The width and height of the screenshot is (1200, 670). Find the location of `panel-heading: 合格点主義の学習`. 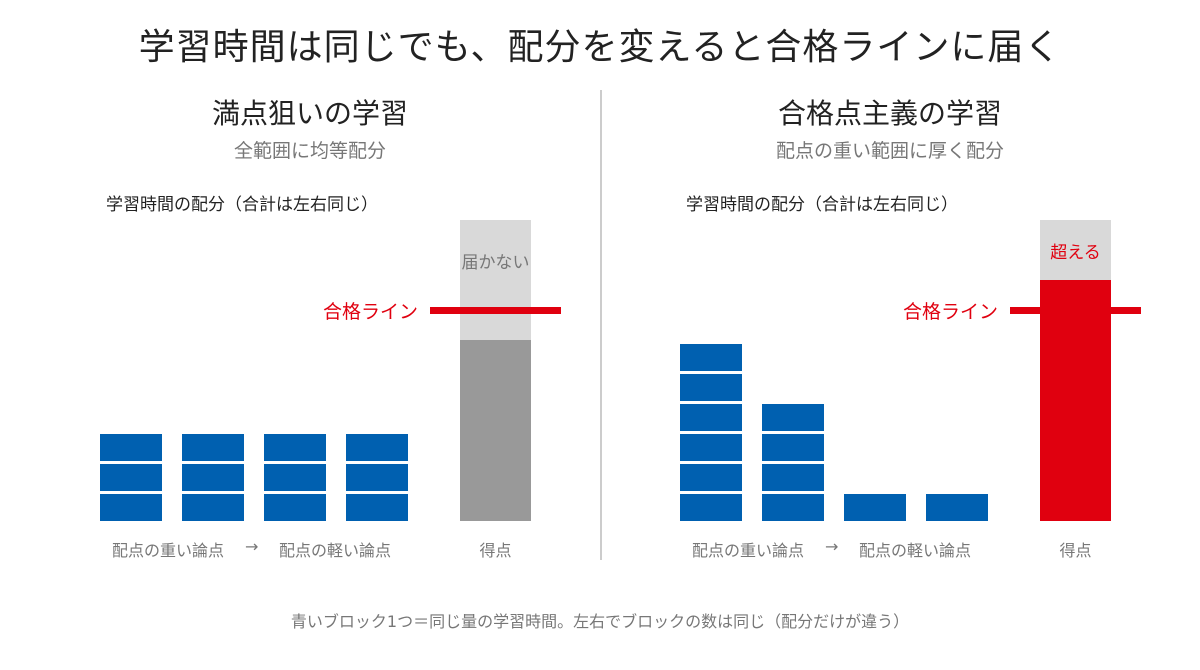

panel-heading: 合格点主義の学習 is located at coordinates (889, 113).